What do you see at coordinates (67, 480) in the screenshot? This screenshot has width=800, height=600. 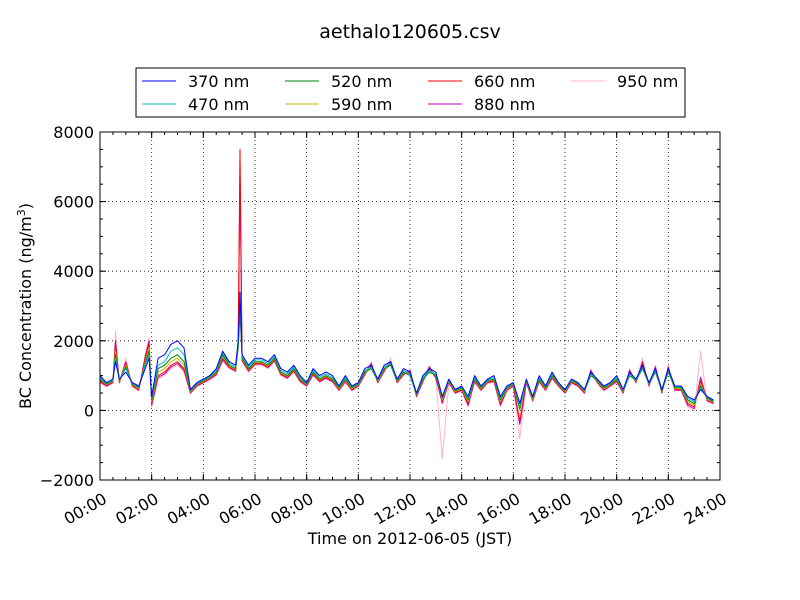 I see `y-tick-label: −2000` at bounding box center [67, 480].